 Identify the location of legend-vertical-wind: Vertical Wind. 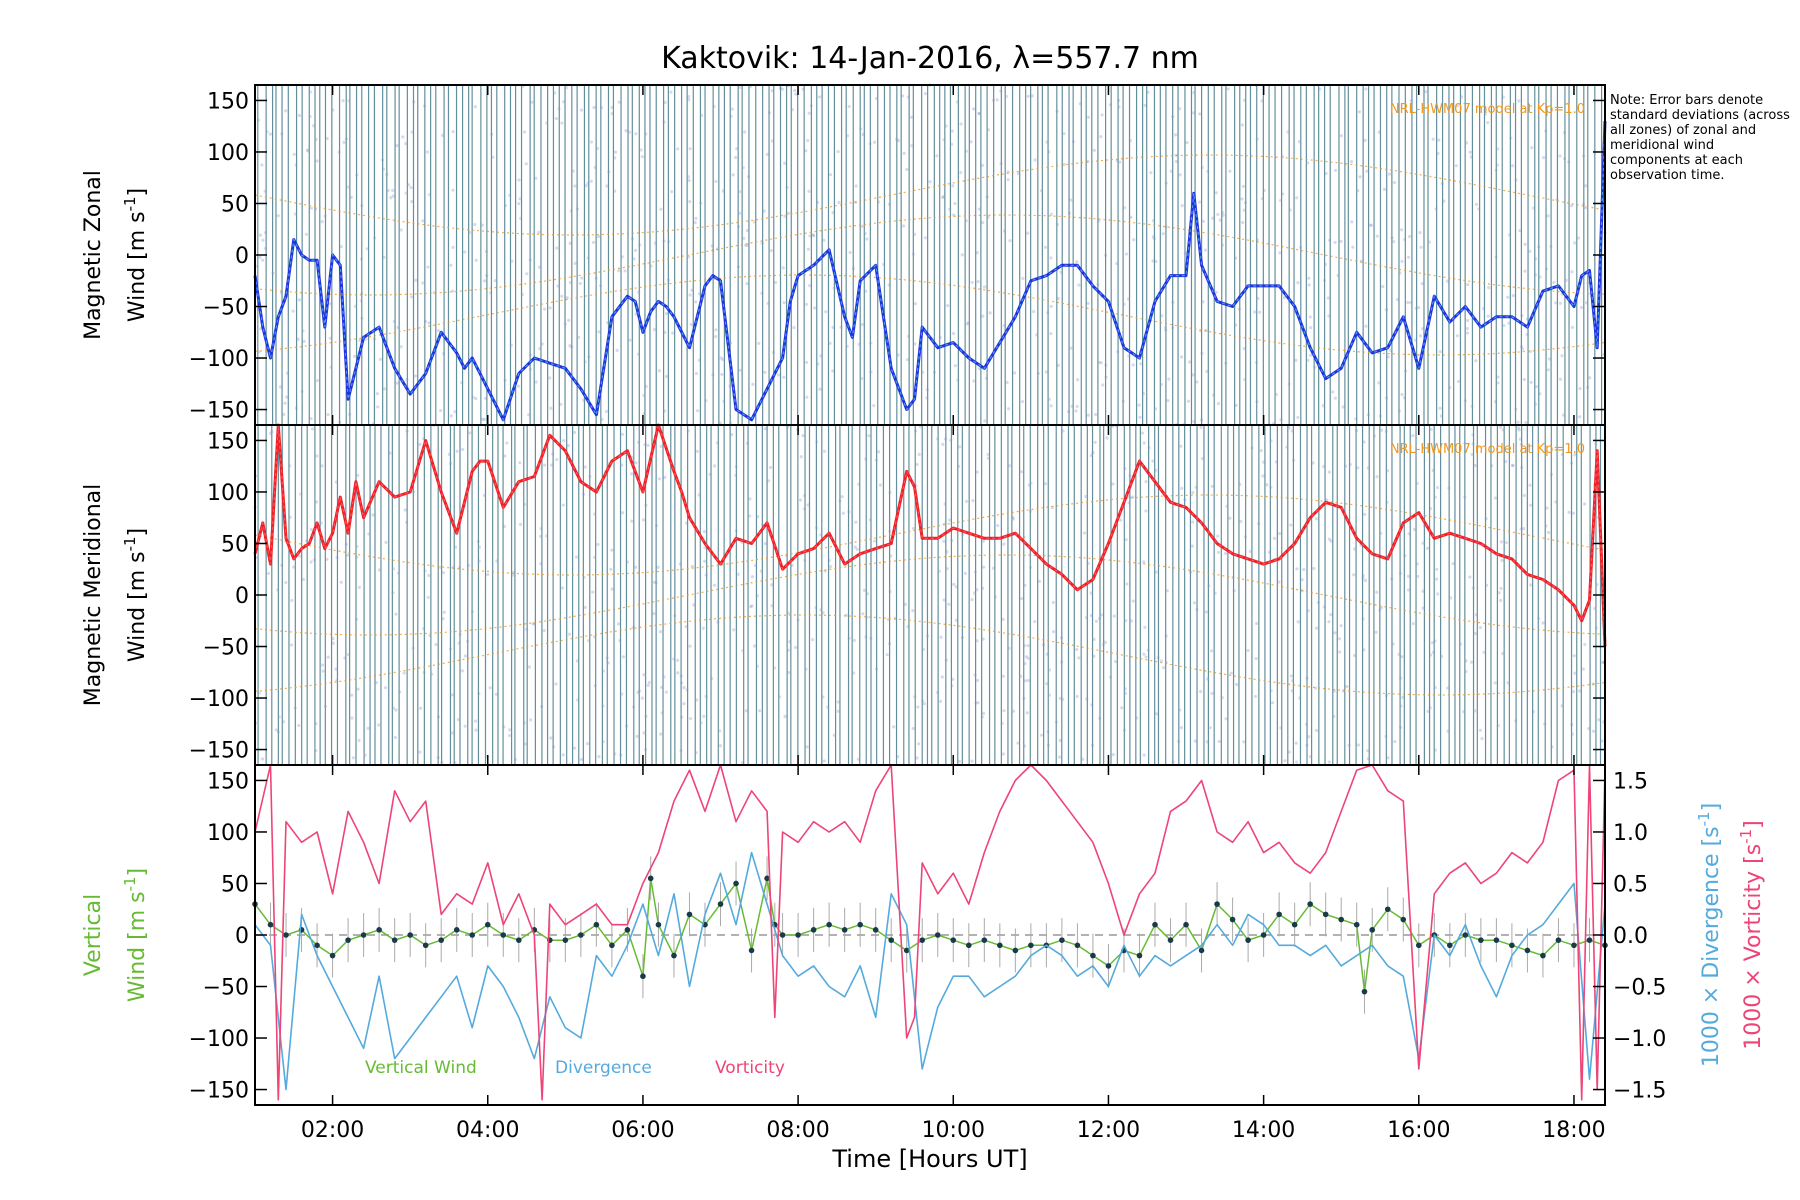
(421, 1068).